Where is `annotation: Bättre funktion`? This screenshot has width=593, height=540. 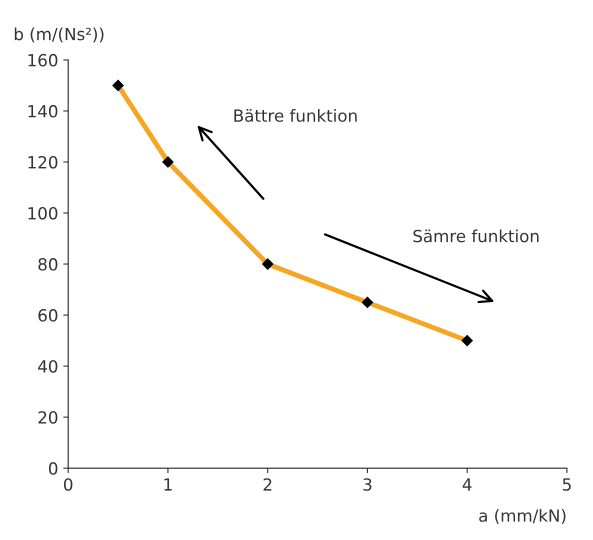
annotation: Bättre funktion is located at coordinates (295, 115).